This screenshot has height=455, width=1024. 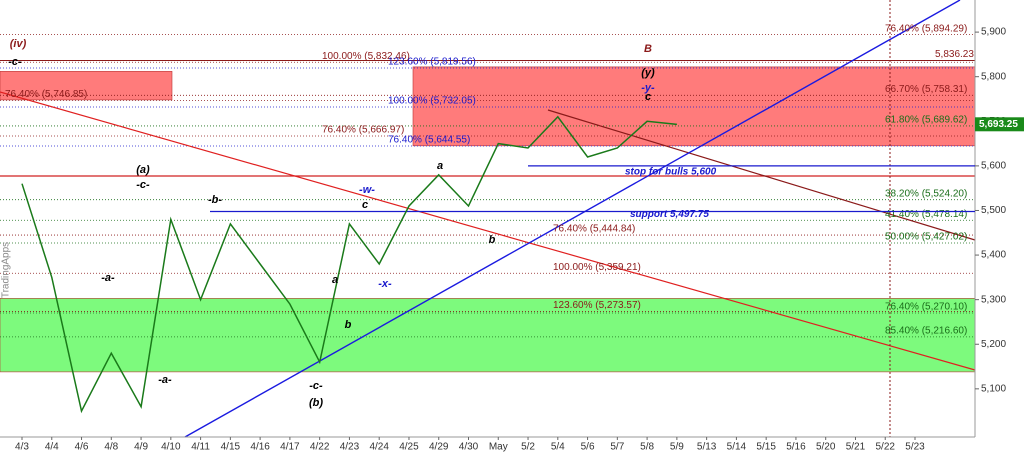 What do you see at coordinates (143, 170) in the screenshot?
I see `wave-label: (a)` at bounding box center [143, 170].